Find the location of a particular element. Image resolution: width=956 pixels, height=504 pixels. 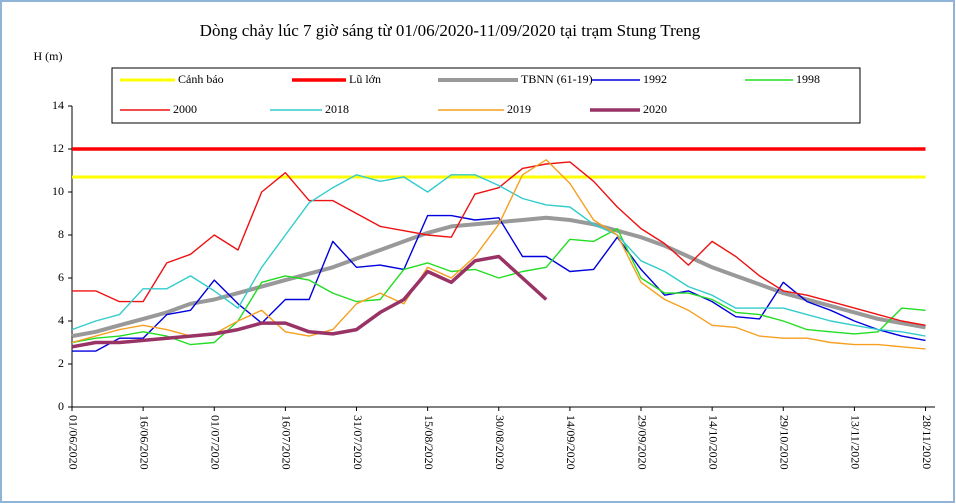

legend-label: TBNN (61-19) is located at coordinates (557, 79).